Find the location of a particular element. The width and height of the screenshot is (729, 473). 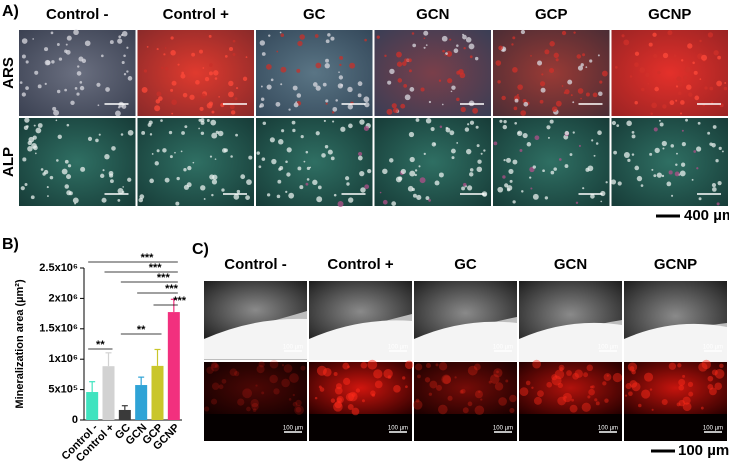

column-label: Control - is located at coordinates (77, 14).